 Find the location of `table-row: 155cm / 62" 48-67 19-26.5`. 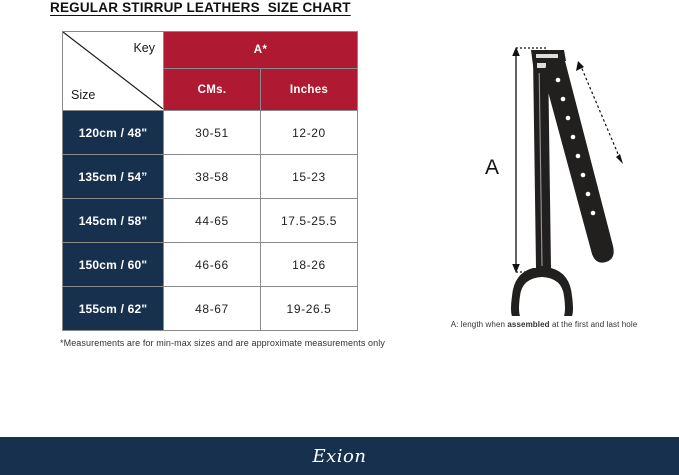

table-row: 155cm / 62" 48-67 19-26.5 is located at coordinates (210, 308).